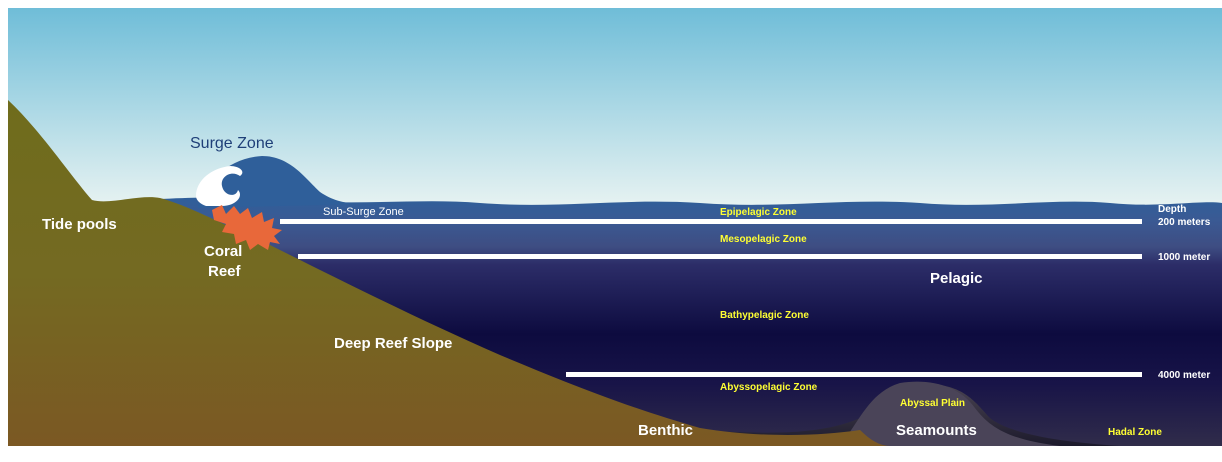  Describe the element at coordinates (769, 387) in the screenshot. I see `abyssopelagic-zone-label: Abyssopelagic Zone` at that location.